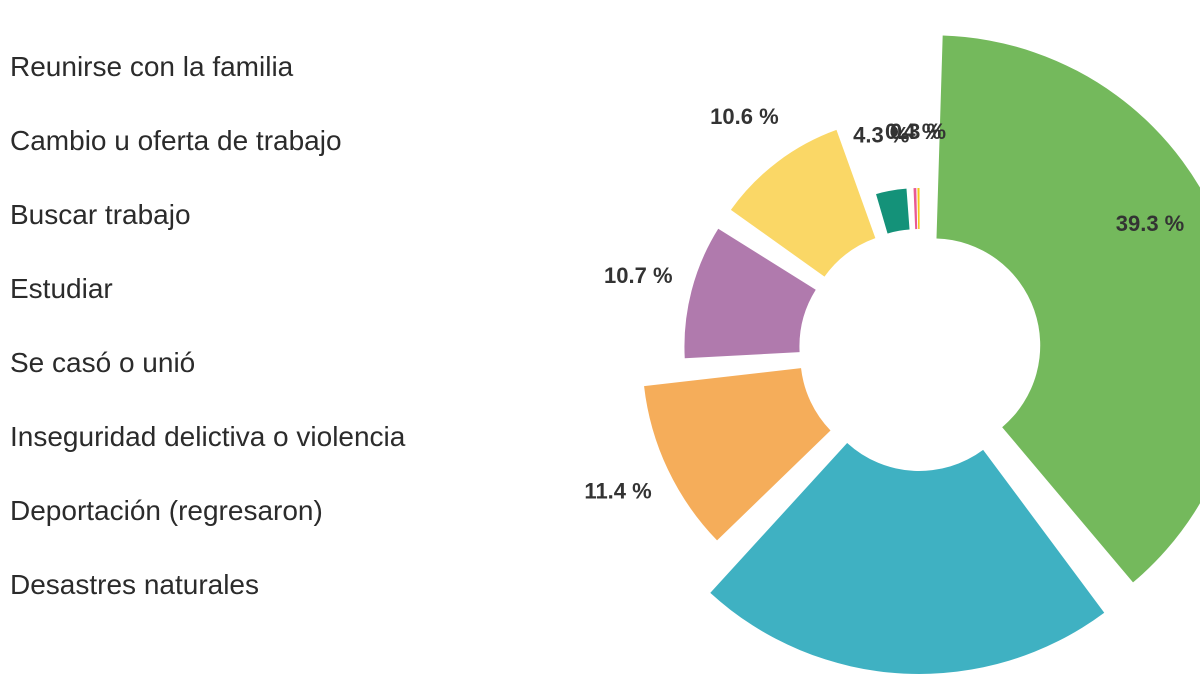  Describe the element at coordinates (1150, 223) in the screenshot. I see `data-label-reunirse-con-la-familia: 39.3 %` at that location.